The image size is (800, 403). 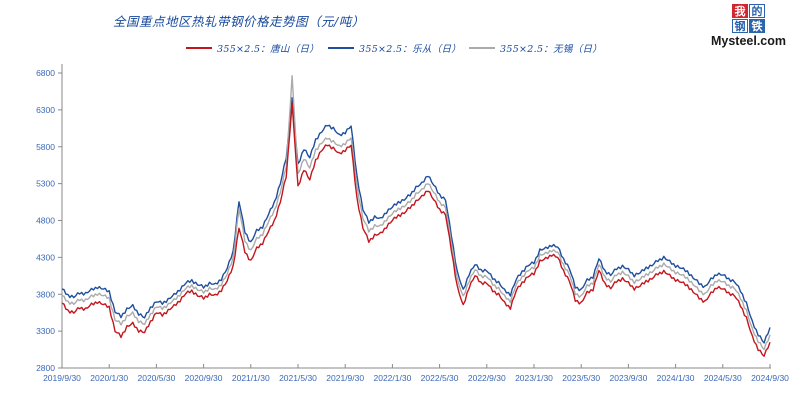 I want to click on y-tick-label: 5800, so click(x=45, y=147).